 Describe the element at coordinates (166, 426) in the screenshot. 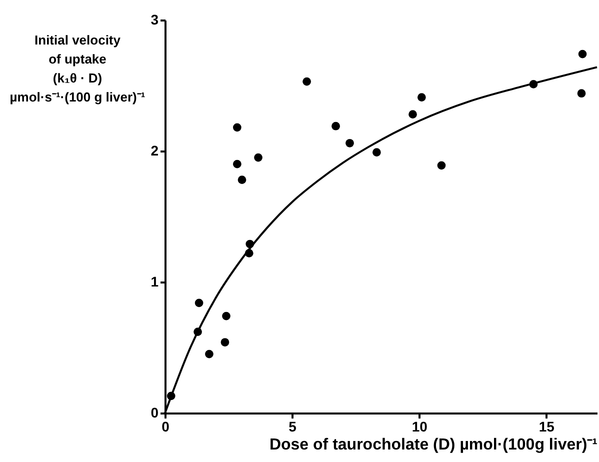

I see `x-tick-label: 0` at that location.